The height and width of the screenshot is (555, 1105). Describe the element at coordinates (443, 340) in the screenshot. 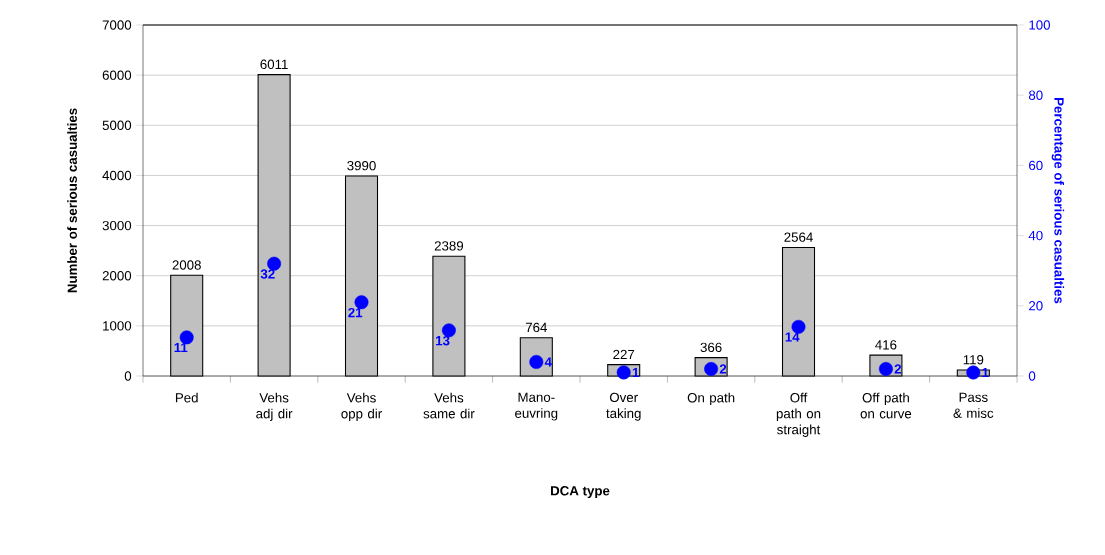

I see `data-label: 13` at that location.